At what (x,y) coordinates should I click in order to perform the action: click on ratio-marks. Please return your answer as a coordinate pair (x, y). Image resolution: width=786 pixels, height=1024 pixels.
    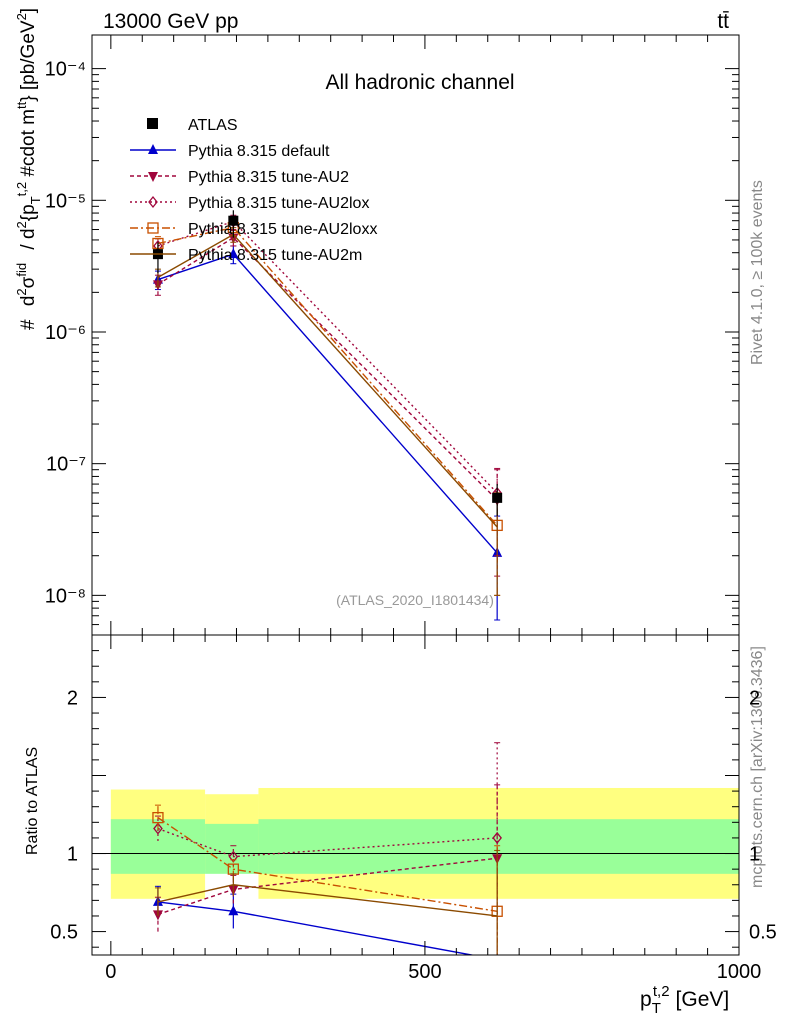
    Looking at the image, I should click on (327, 848).